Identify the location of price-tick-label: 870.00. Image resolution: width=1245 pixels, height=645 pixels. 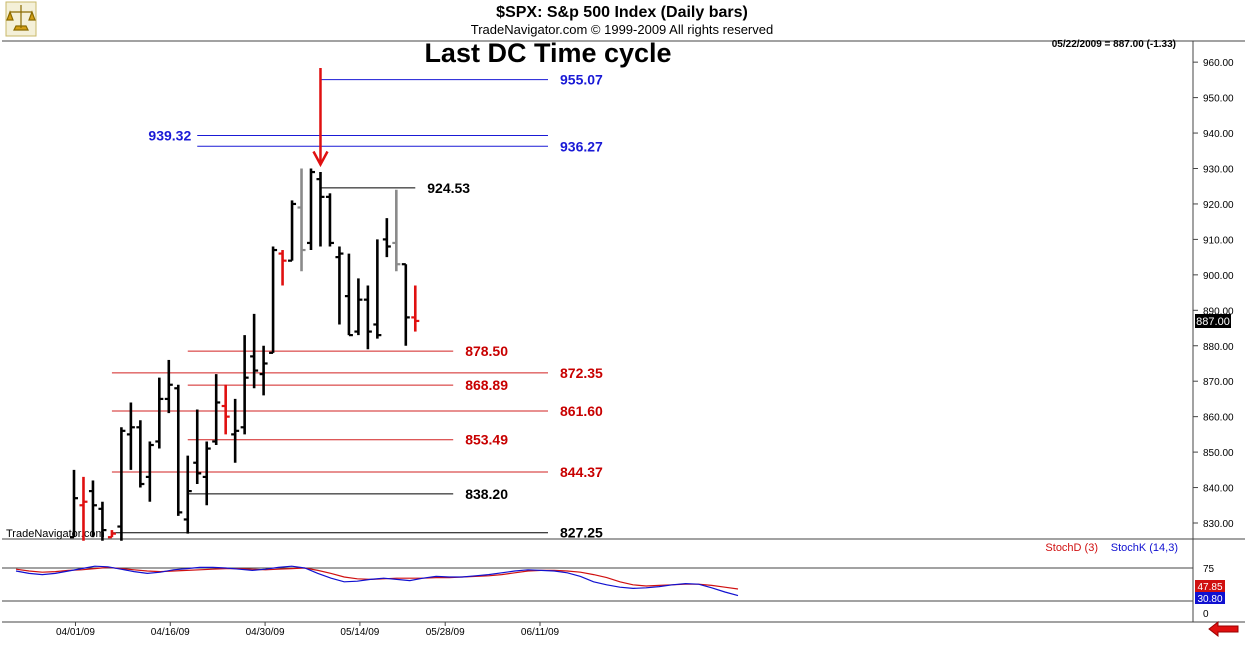
(1218, 382).